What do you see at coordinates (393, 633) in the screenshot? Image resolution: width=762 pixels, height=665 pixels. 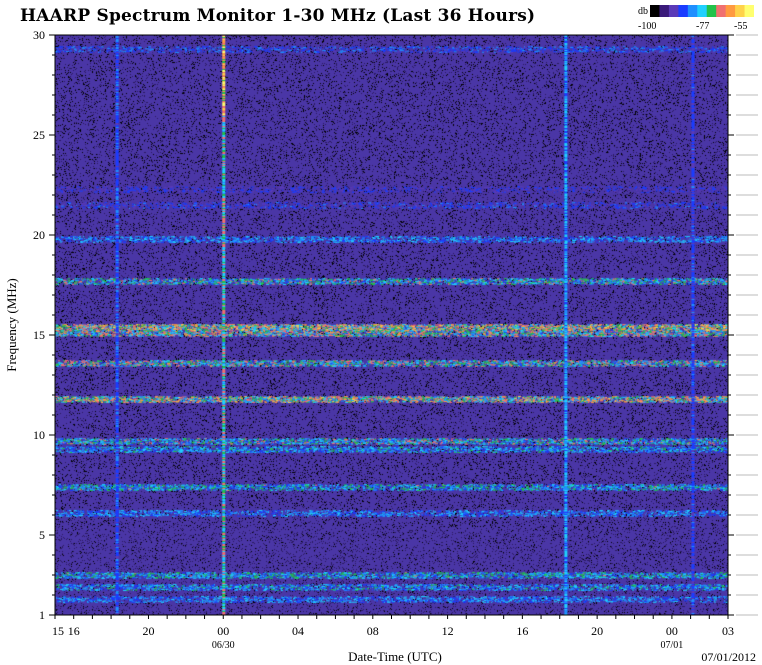 I see `x-axis: 15 16 20 00 04 08 12 16 20 00 03 06/30 07/01` at bounding box center [393, 633].